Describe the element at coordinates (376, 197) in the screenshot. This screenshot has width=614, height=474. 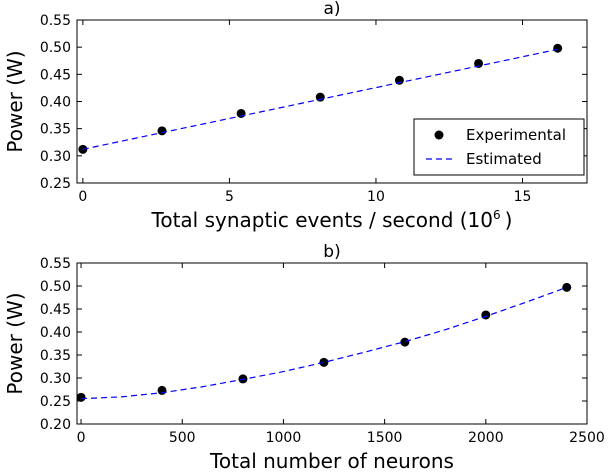
I see `a-x-tick-label: 10` at that location.